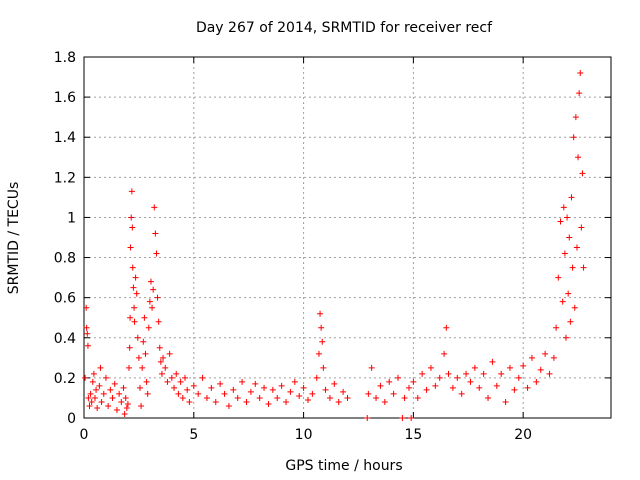 The image size is (640, 480). What do you see at coordinates (65, 138) in the screenshot?
I see `y-tick-label: 1.4` at bounding box center [65, 138].